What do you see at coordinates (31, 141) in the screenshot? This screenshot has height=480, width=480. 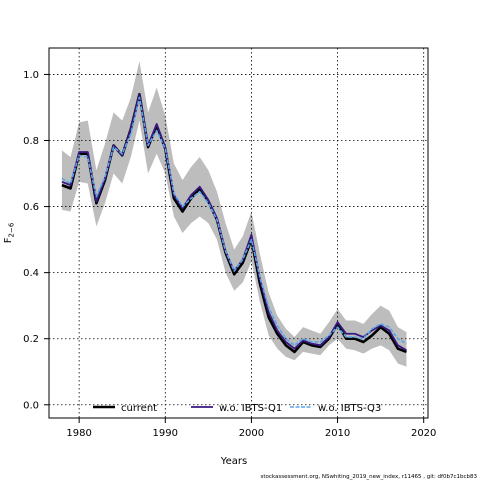 I see `y-tick-label: 0.8` at bounding box center [31, 141].